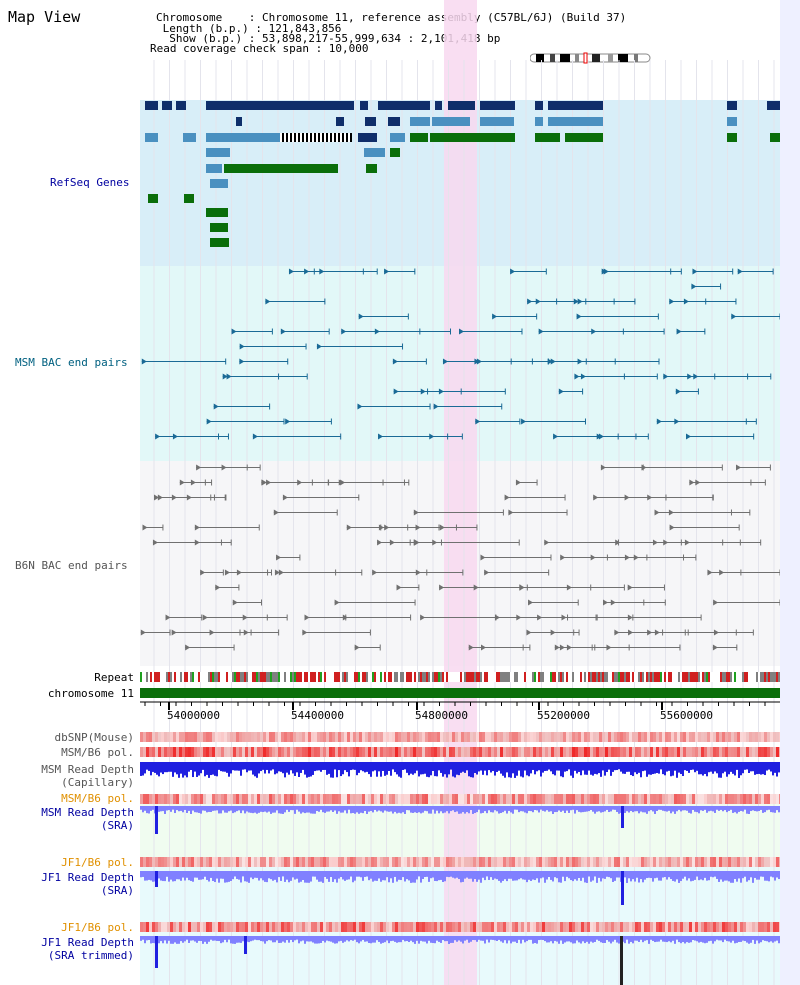 This screenshot has width=800, height=985. I want to click on chromosome-ideogram, so click(591, 58).